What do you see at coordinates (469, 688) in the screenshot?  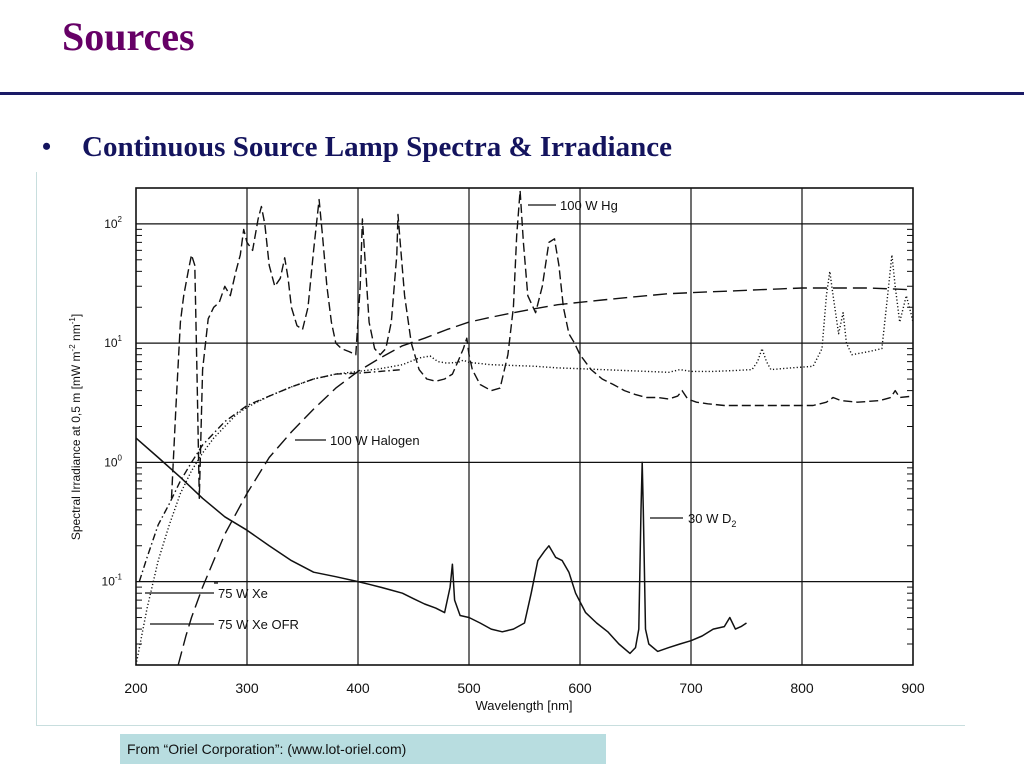 I see `x-tick-label: 500` at bounding box center [469, 688].